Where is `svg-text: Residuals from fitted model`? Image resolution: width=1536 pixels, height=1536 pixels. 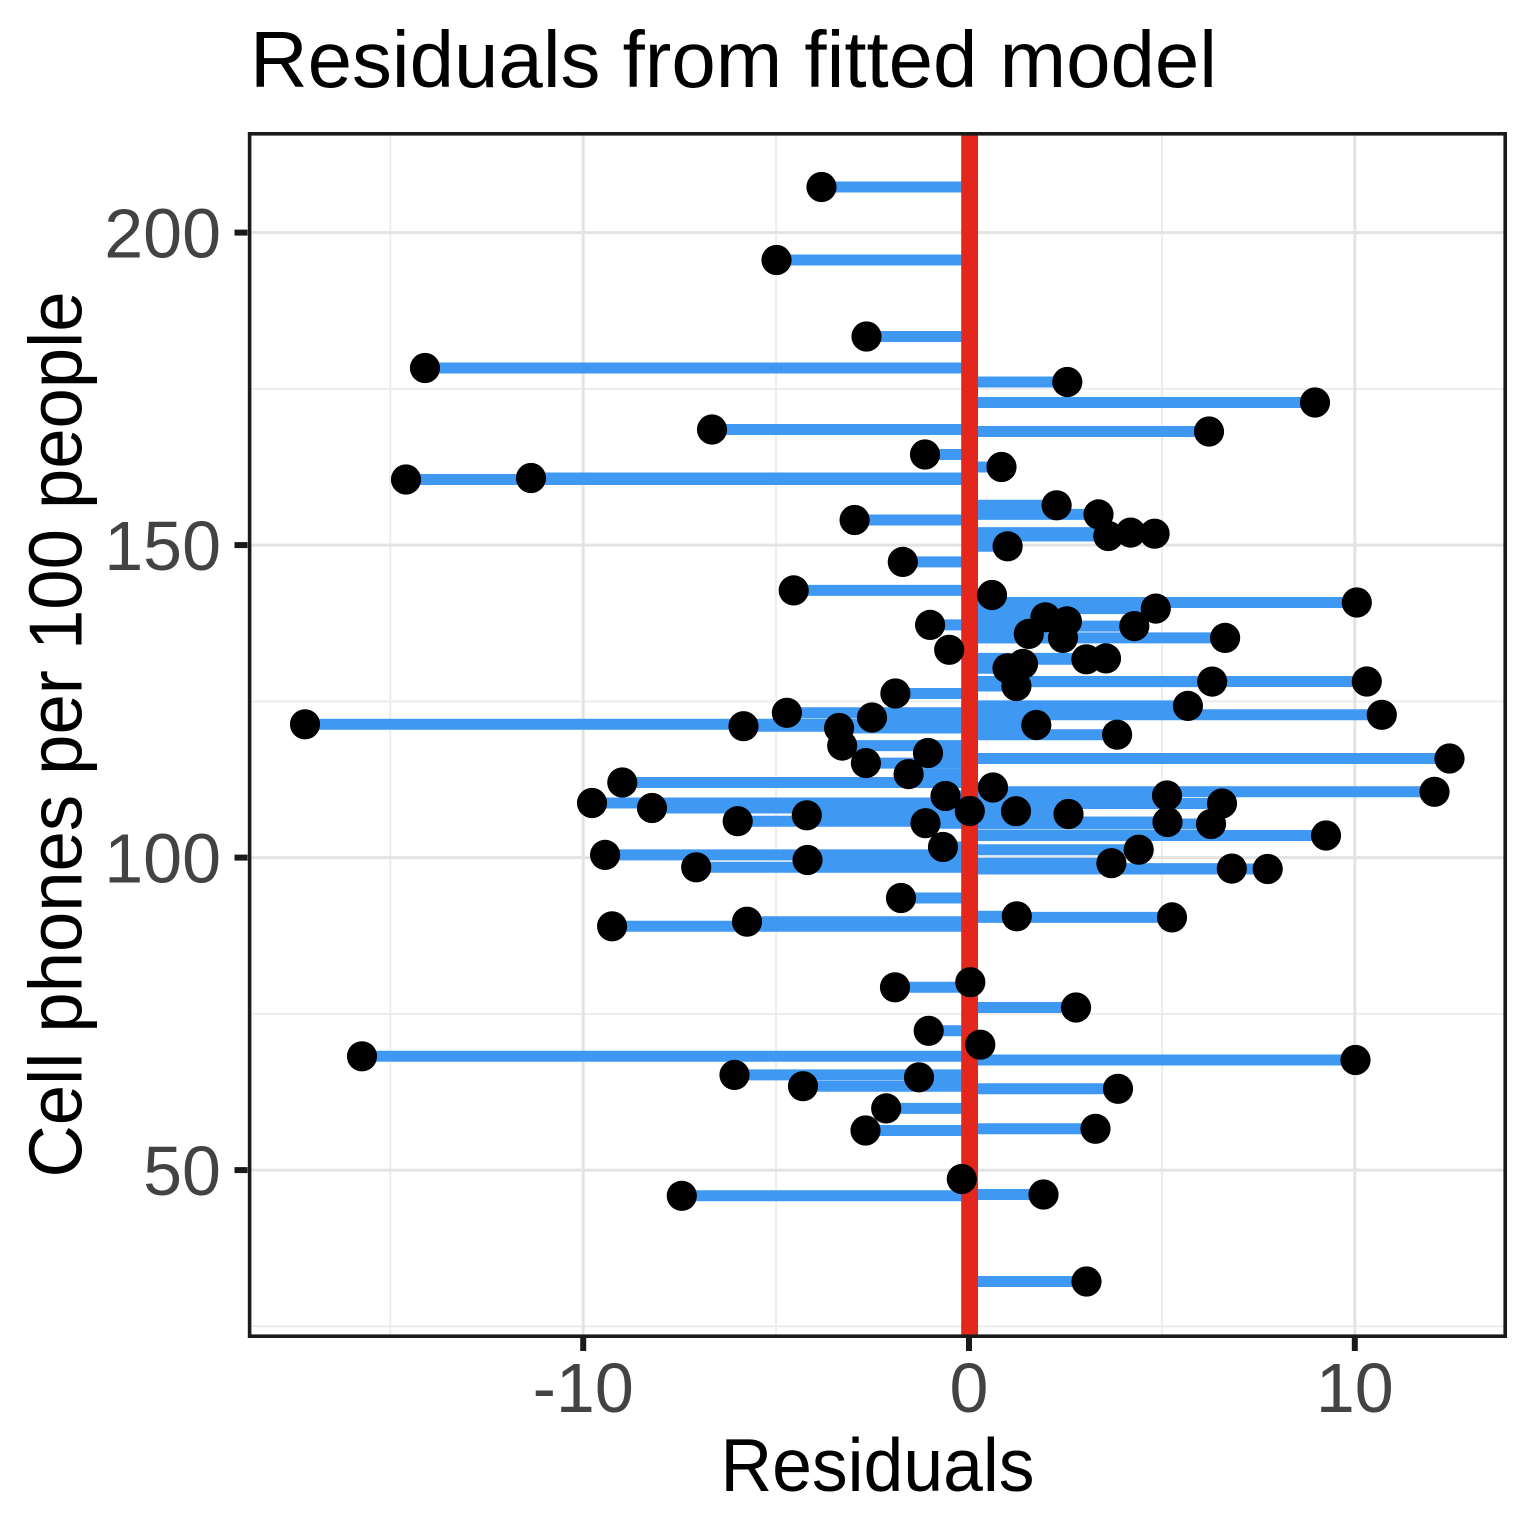 svg-text: Residuals from fitted model is located at coordinates (733, 59).